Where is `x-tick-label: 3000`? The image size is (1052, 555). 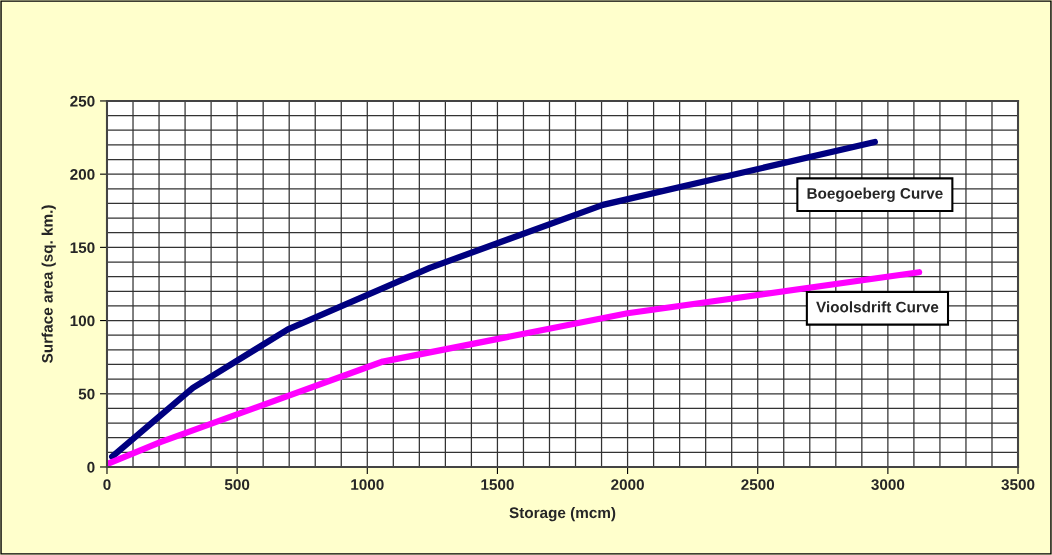
x-tick-label: 3000 is located at coordinates (888, 485).